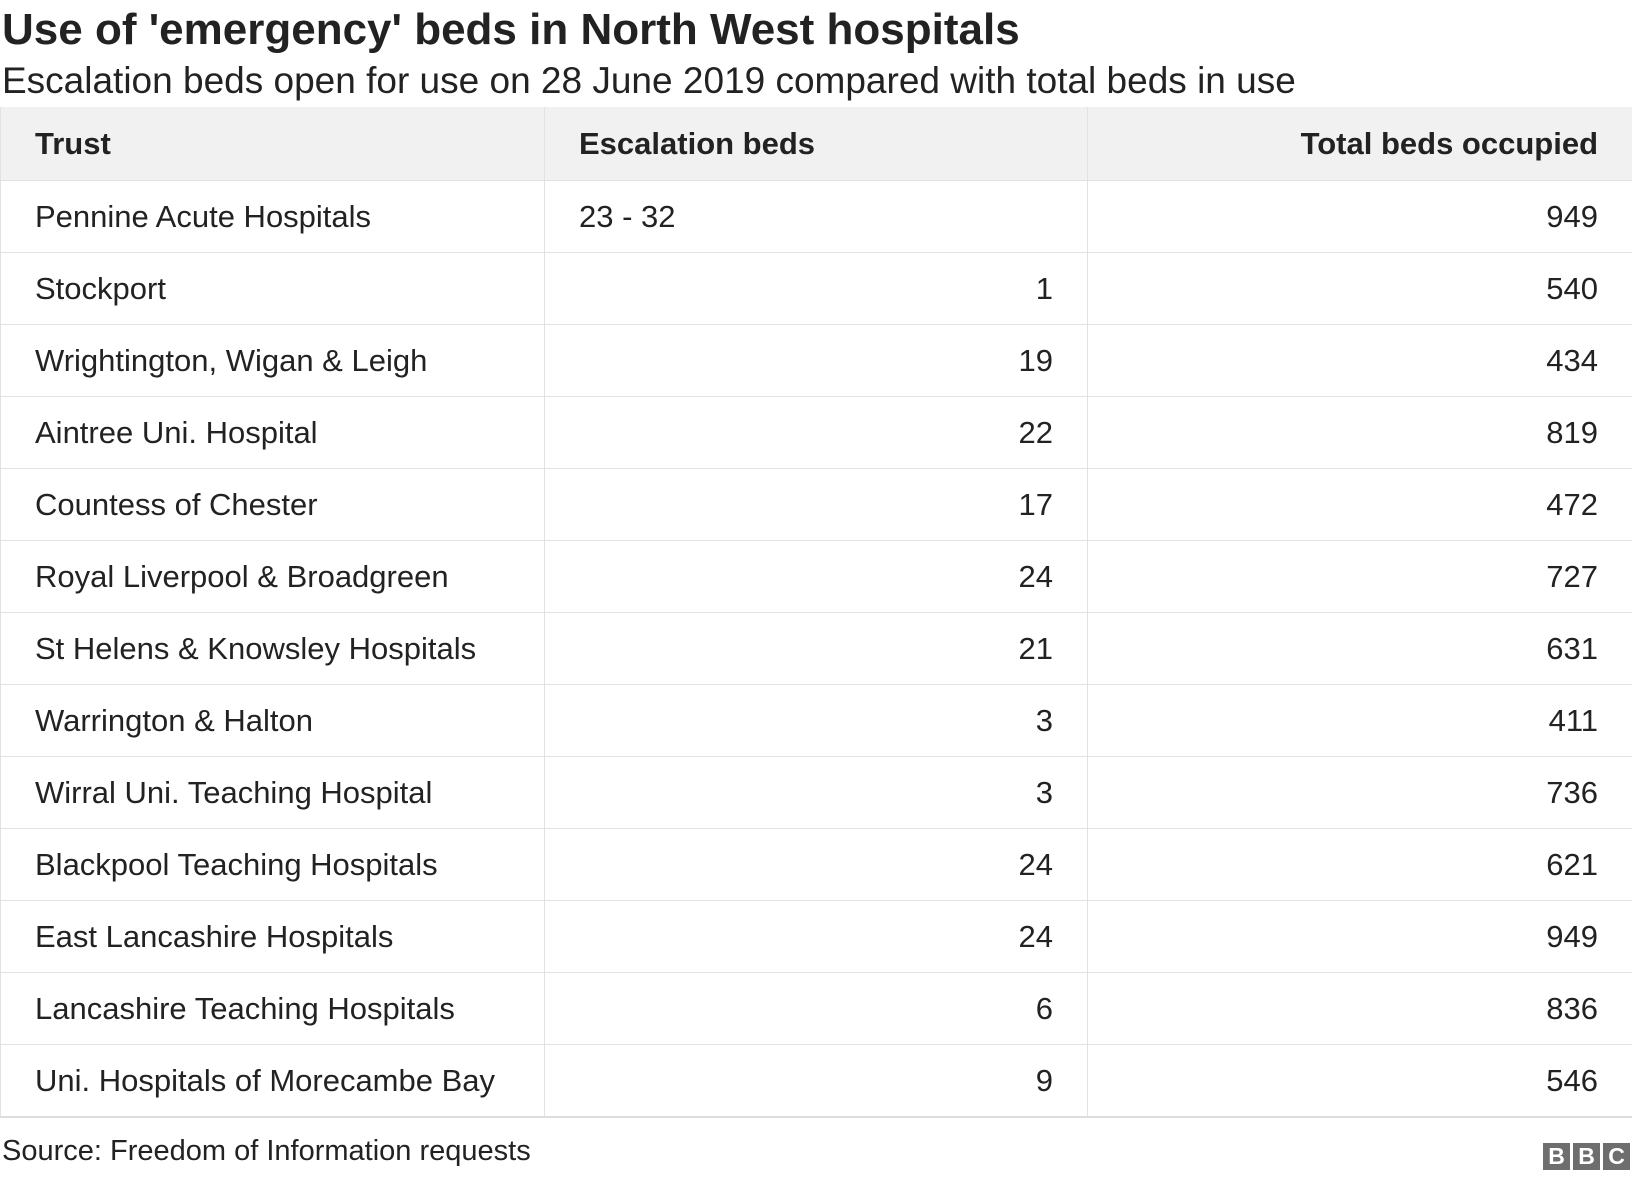 The image size is (1632, 1178). I want to click on cell-trust: Pennine Acute Hospitals, so click(272, 216).